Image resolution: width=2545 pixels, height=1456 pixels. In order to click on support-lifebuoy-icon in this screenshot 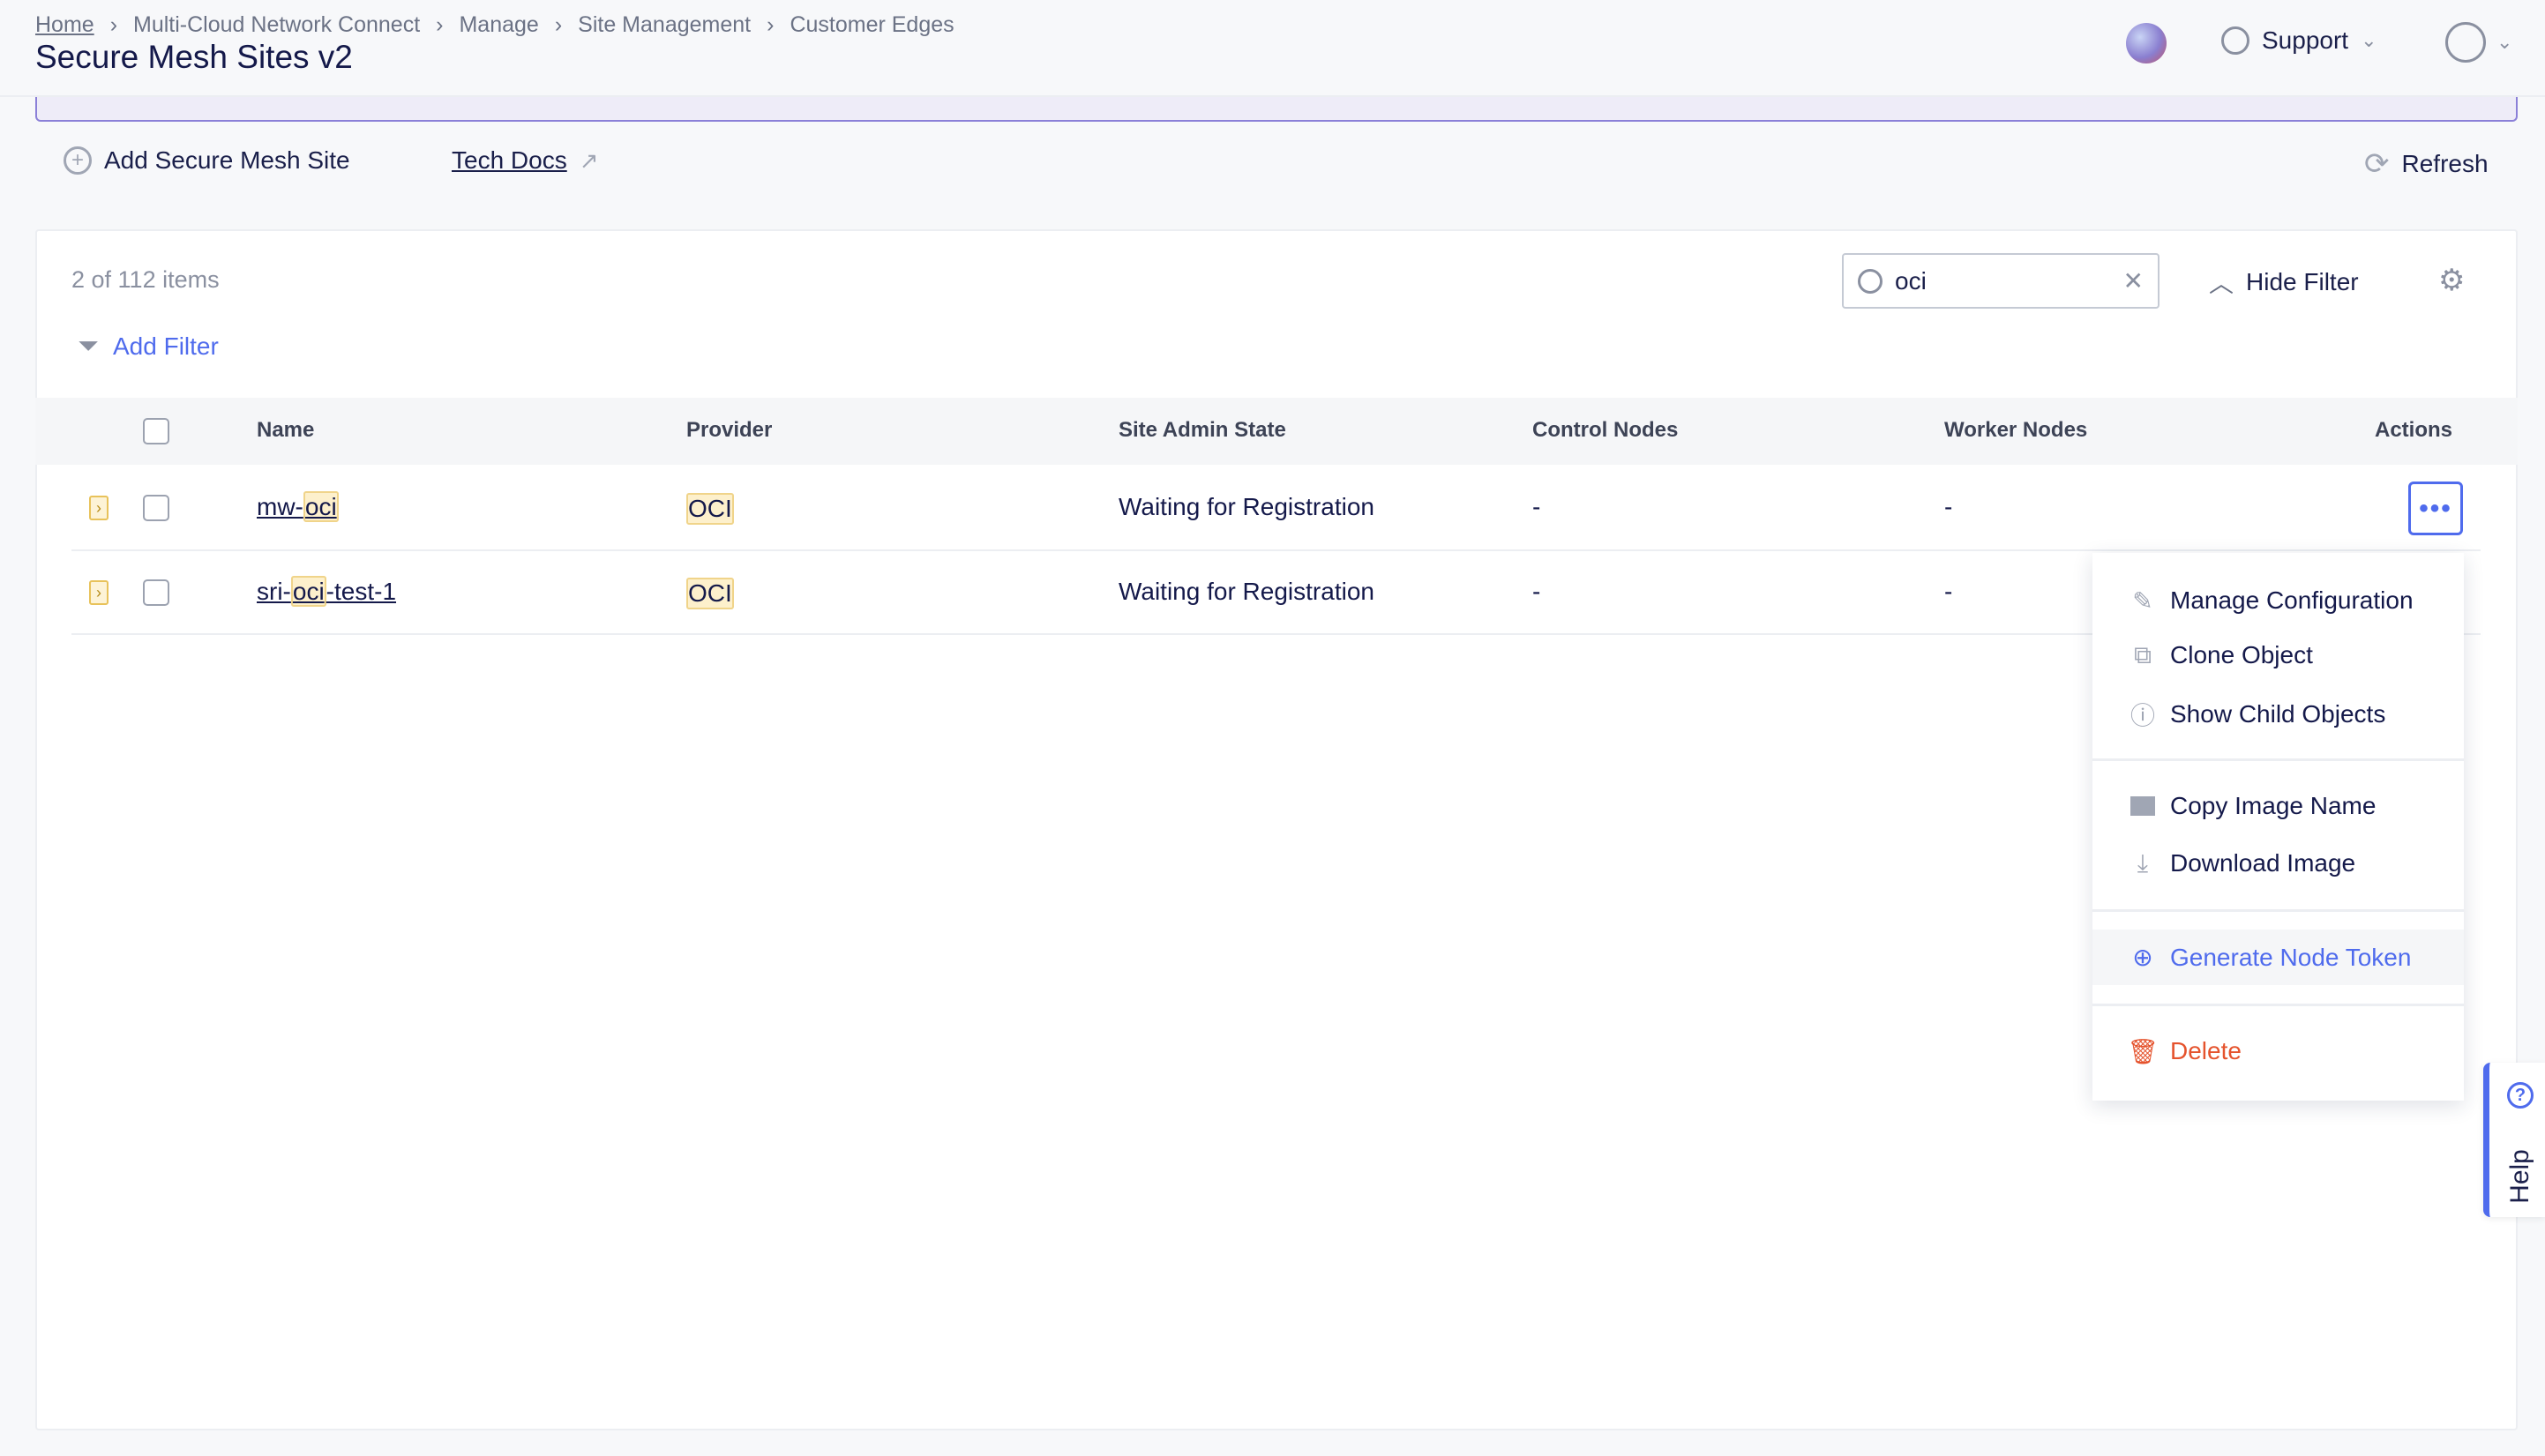, I will do `click(2235, 40)`.